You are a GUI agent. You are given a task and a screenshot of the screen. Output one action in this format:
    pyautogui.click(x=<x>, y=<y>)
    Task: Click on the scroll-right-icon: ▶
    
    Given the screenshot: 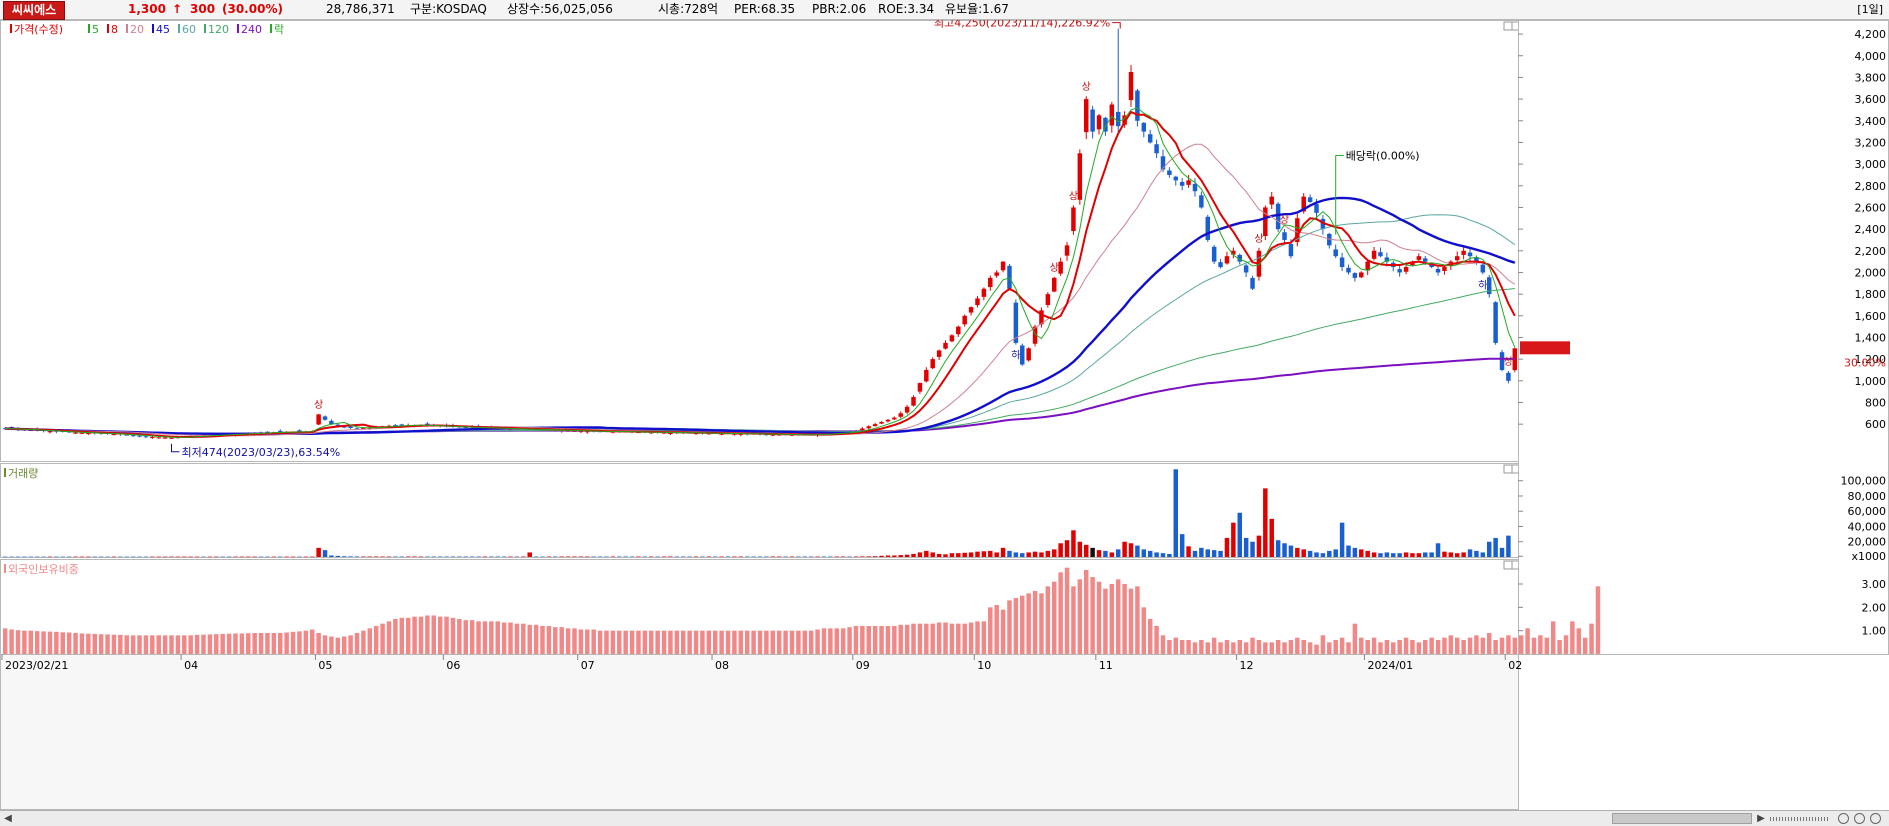 What is the action you would take?
    pyautogui.click(x=1761, y=818)
    